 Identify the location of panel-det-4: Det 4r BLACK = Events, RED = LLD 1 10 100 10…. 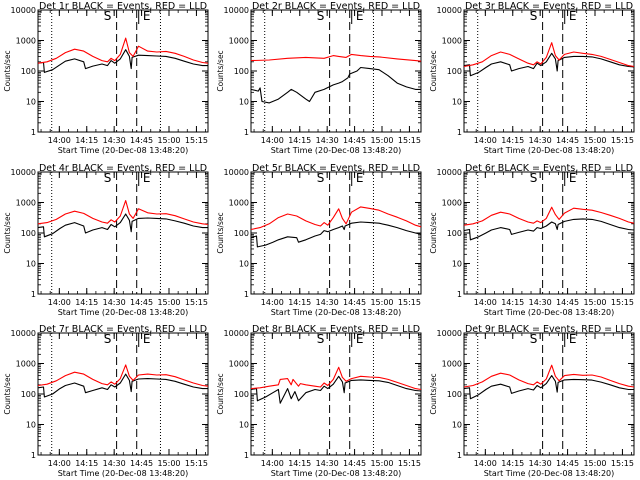
(106, 240).